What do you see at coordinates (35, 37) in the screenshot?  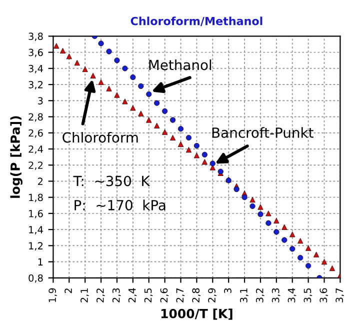 I see `y-tick-label: 3,8` at bounding box center [35, 37].